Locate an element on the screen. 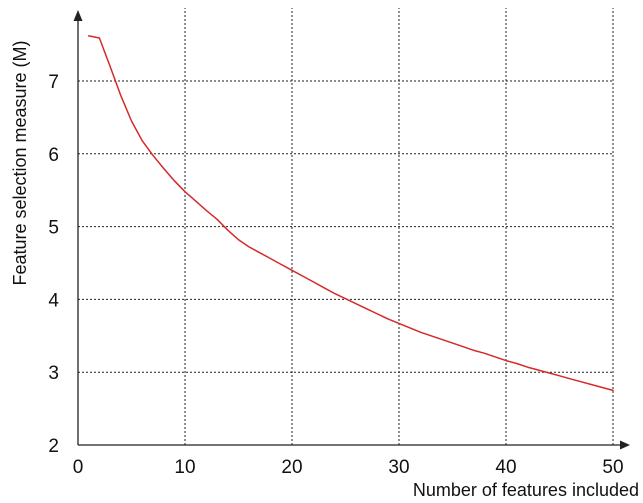 The width and height of the screenshot is (643, 503). y-tick-label: 4 is located at coordinates (53, 300).